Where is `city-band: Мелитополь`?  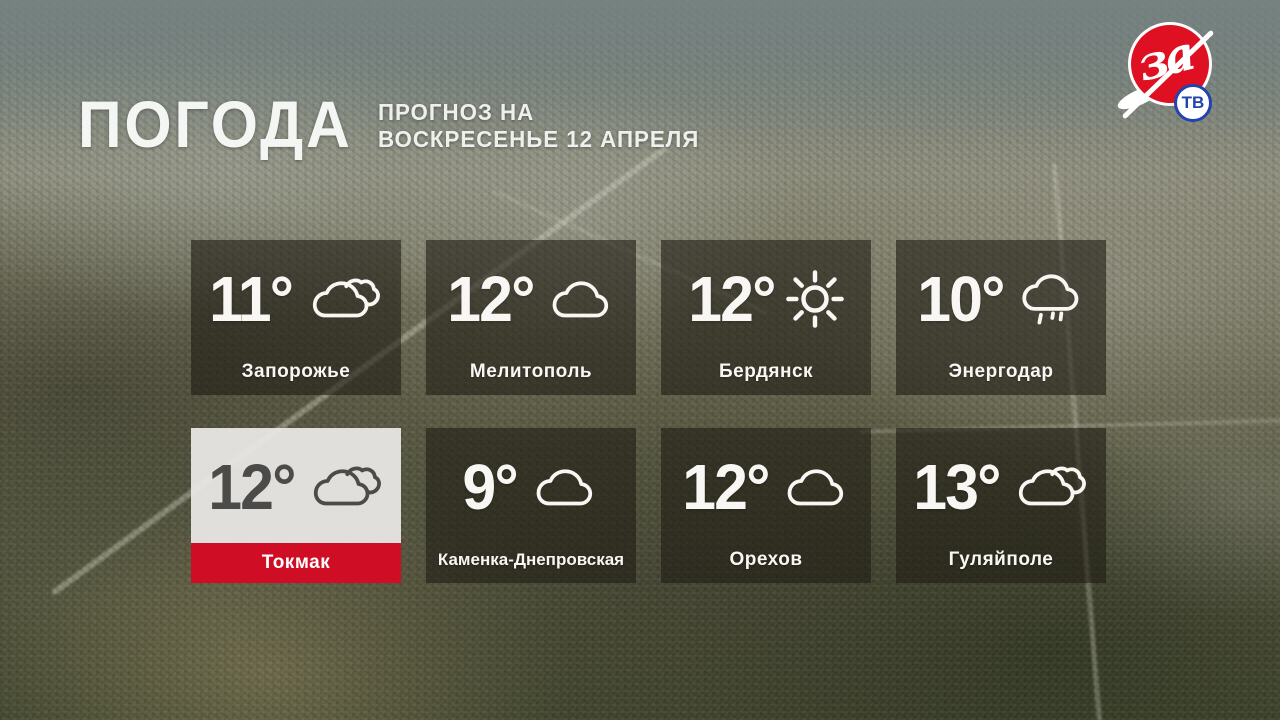
city-band: Мелитополь is located at coordinates (531, 372).